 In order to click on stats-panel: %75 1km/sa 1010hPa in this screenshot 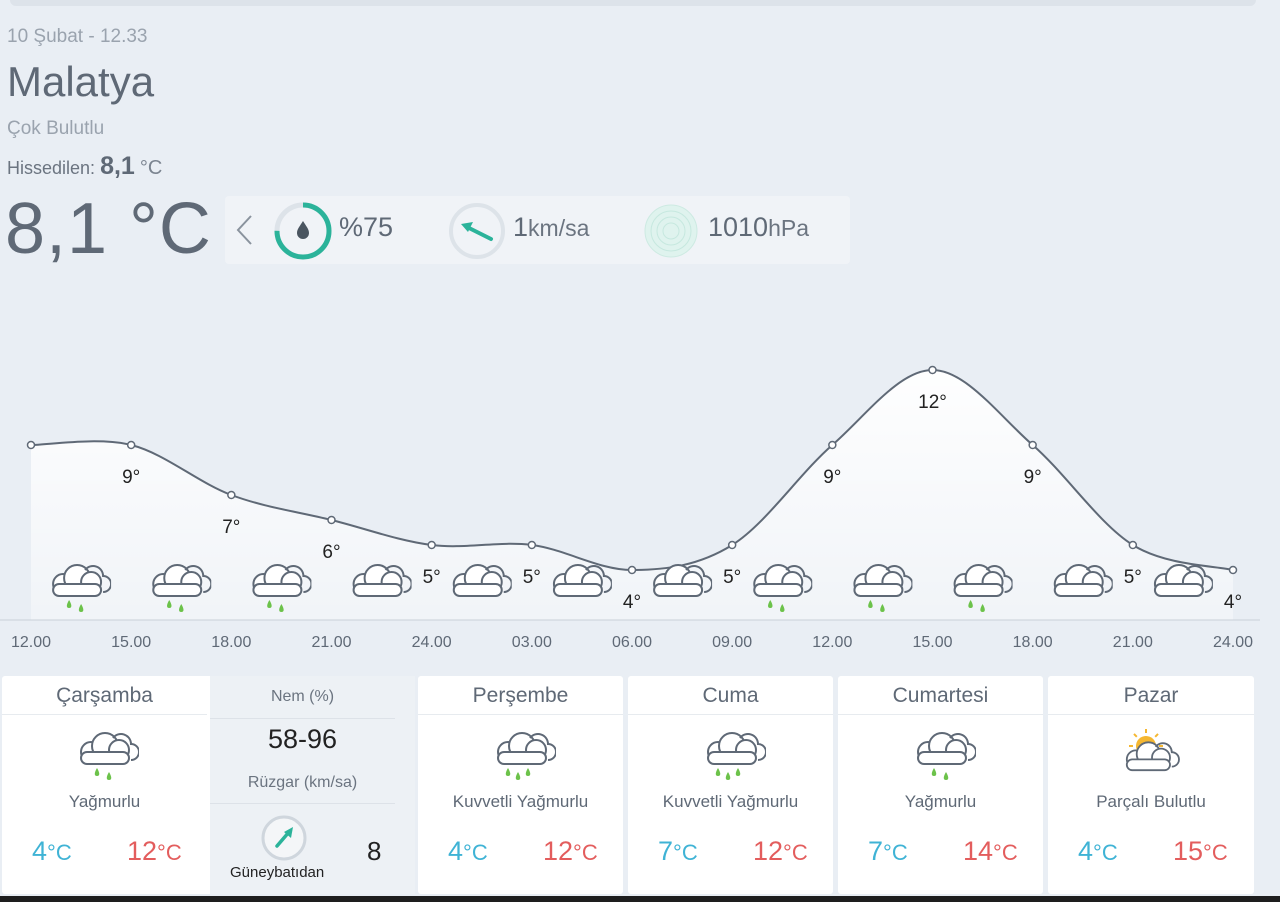, I will do `click(537, 230)`.